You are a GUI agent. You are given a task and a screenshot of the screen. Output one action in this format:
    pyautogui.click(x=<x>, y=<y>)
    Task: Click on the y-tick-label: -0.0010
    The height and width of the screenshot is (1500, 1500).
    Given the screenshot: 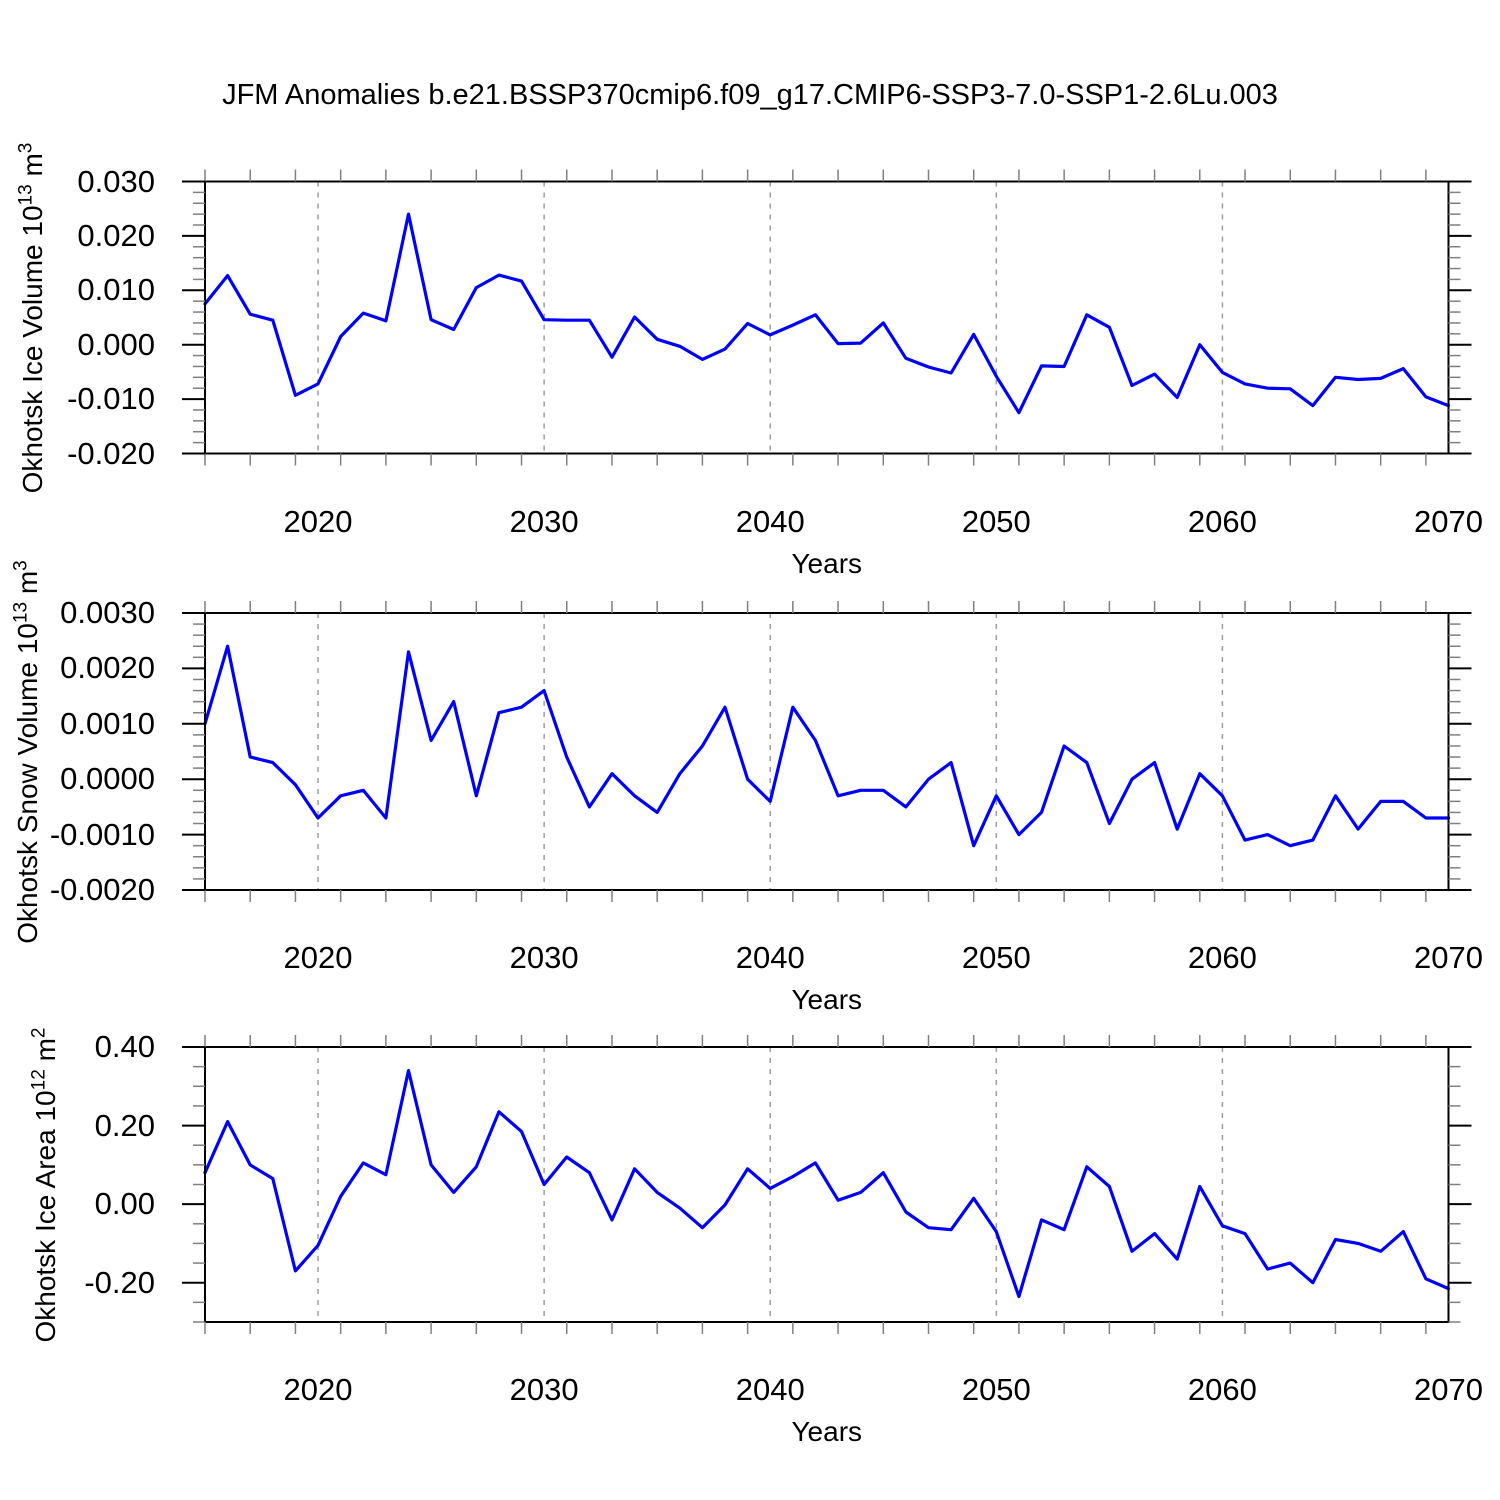 What is the action you would take?
    pyautogui.click(x=102, y=834)
    